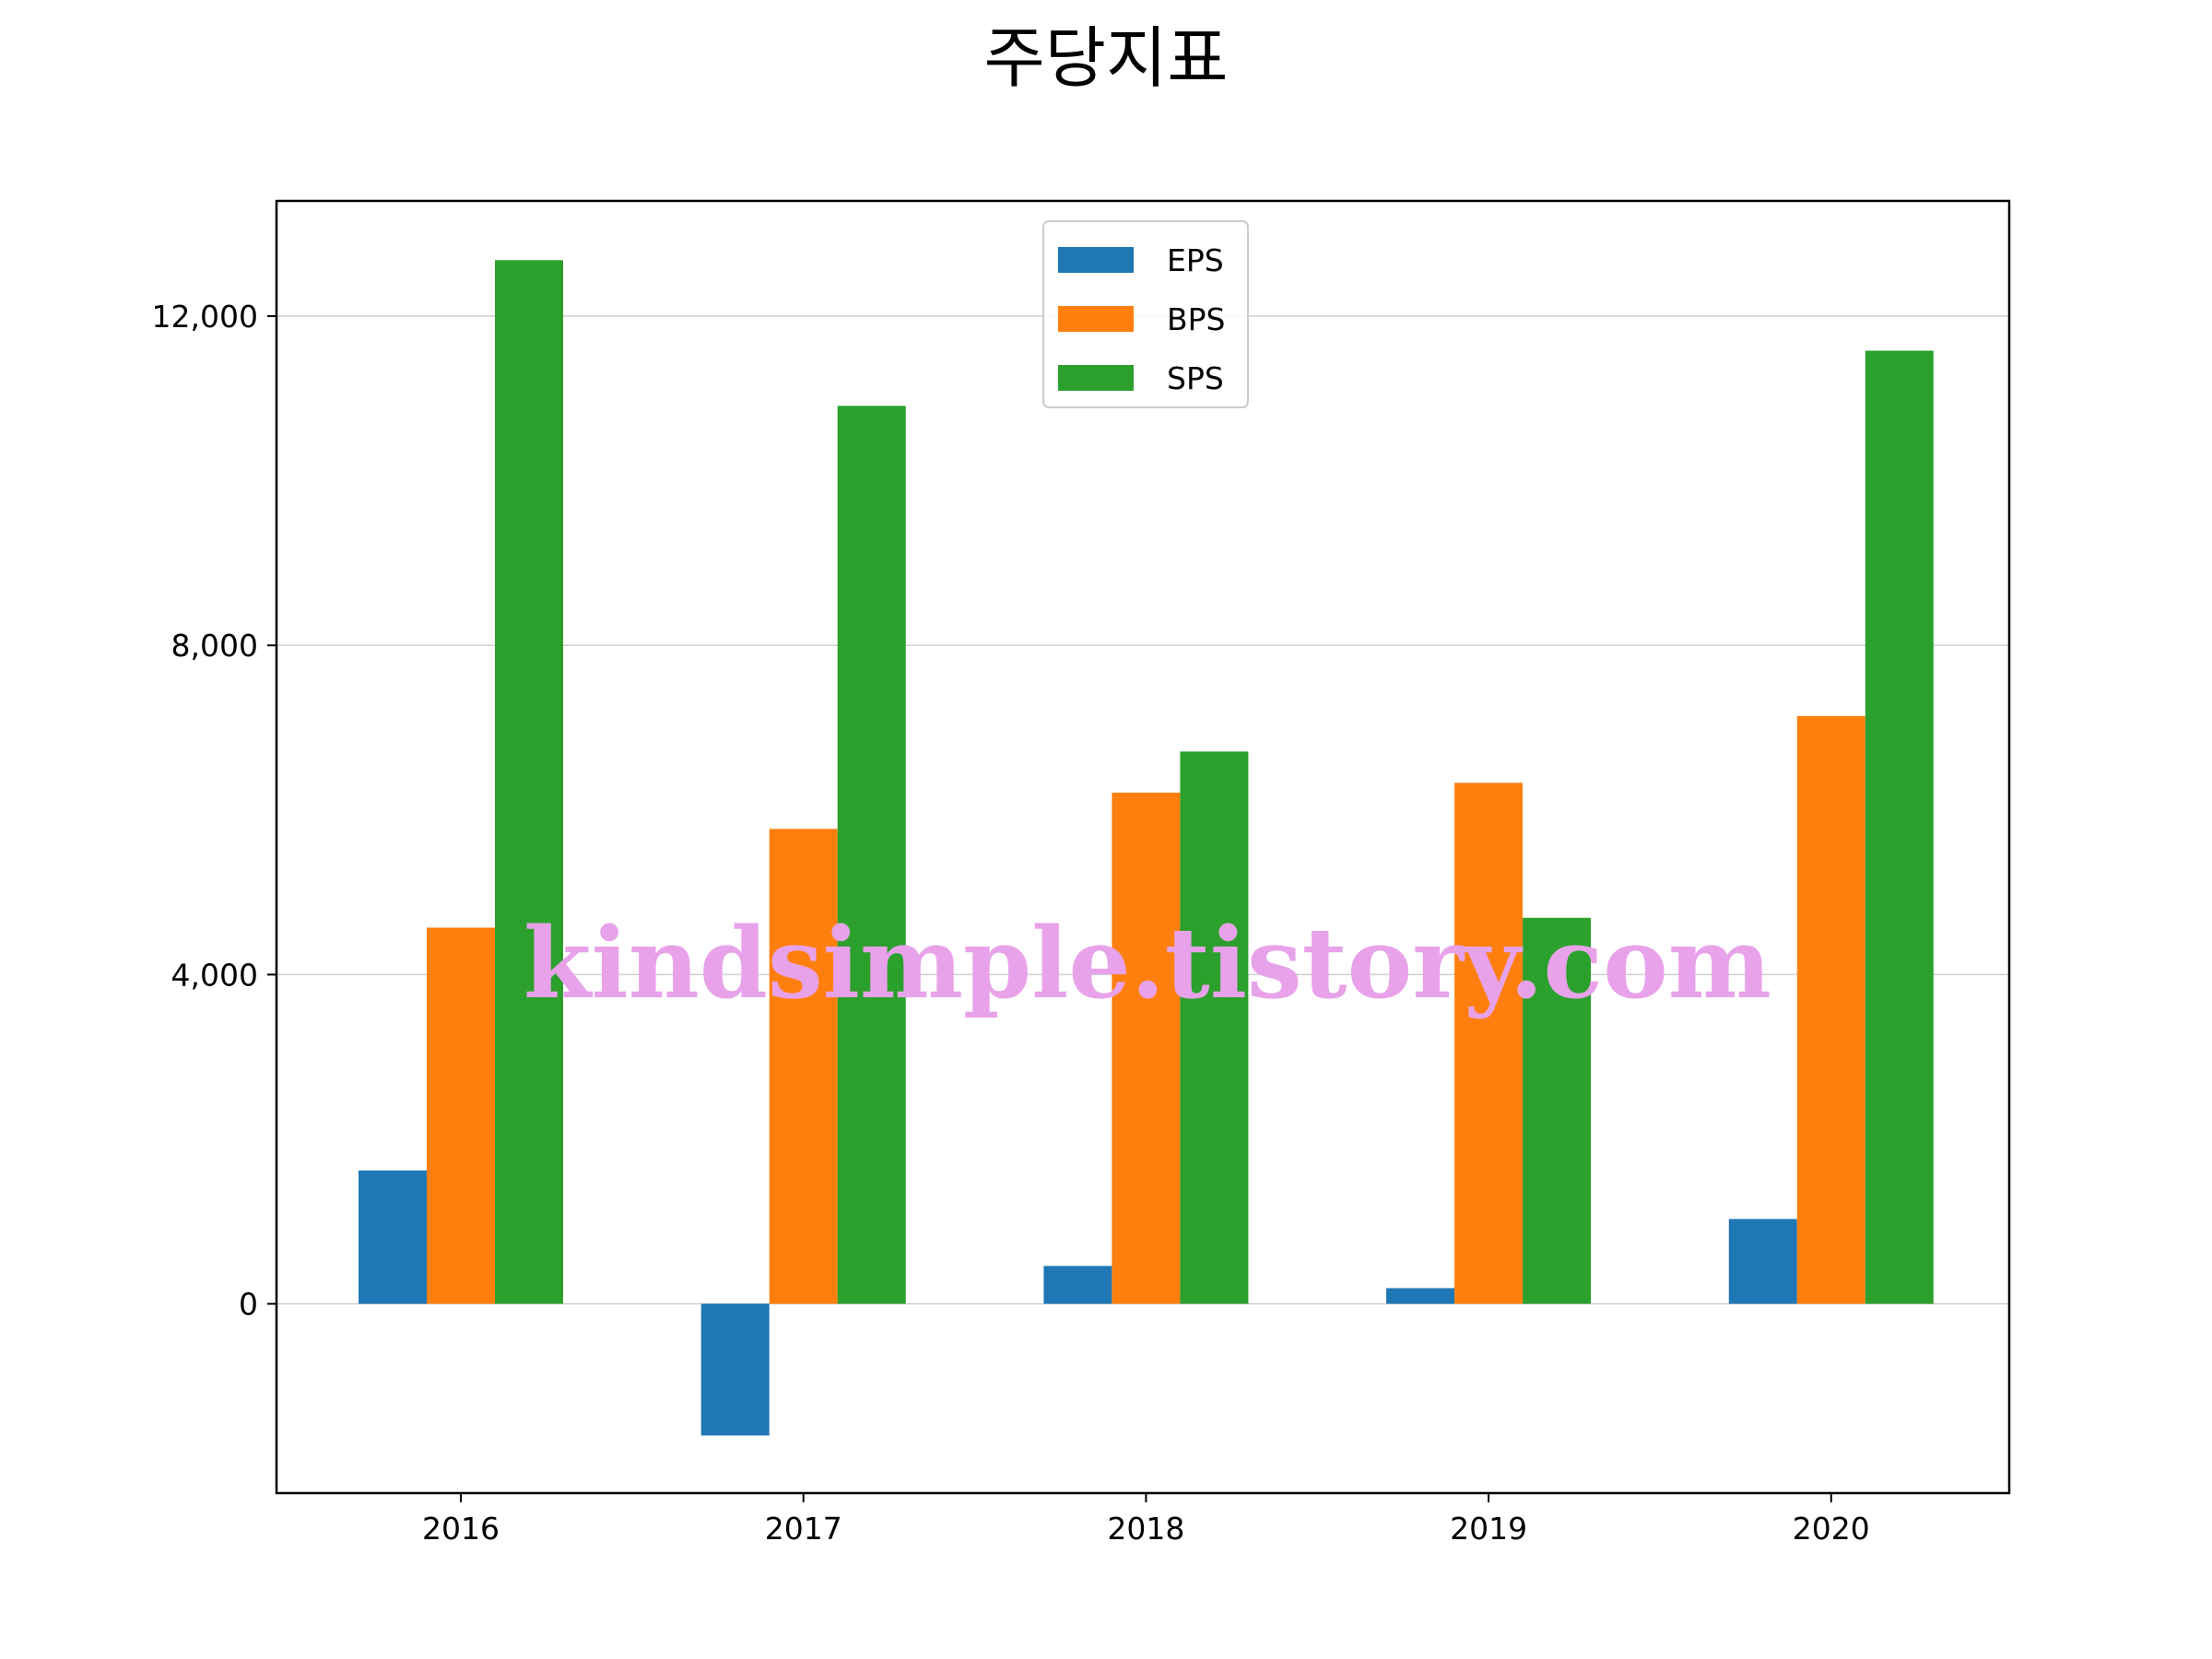 The height and width of the screenshot is (1659, 2212). I want to click on bar-bps-2019, so click(1489, 1043).